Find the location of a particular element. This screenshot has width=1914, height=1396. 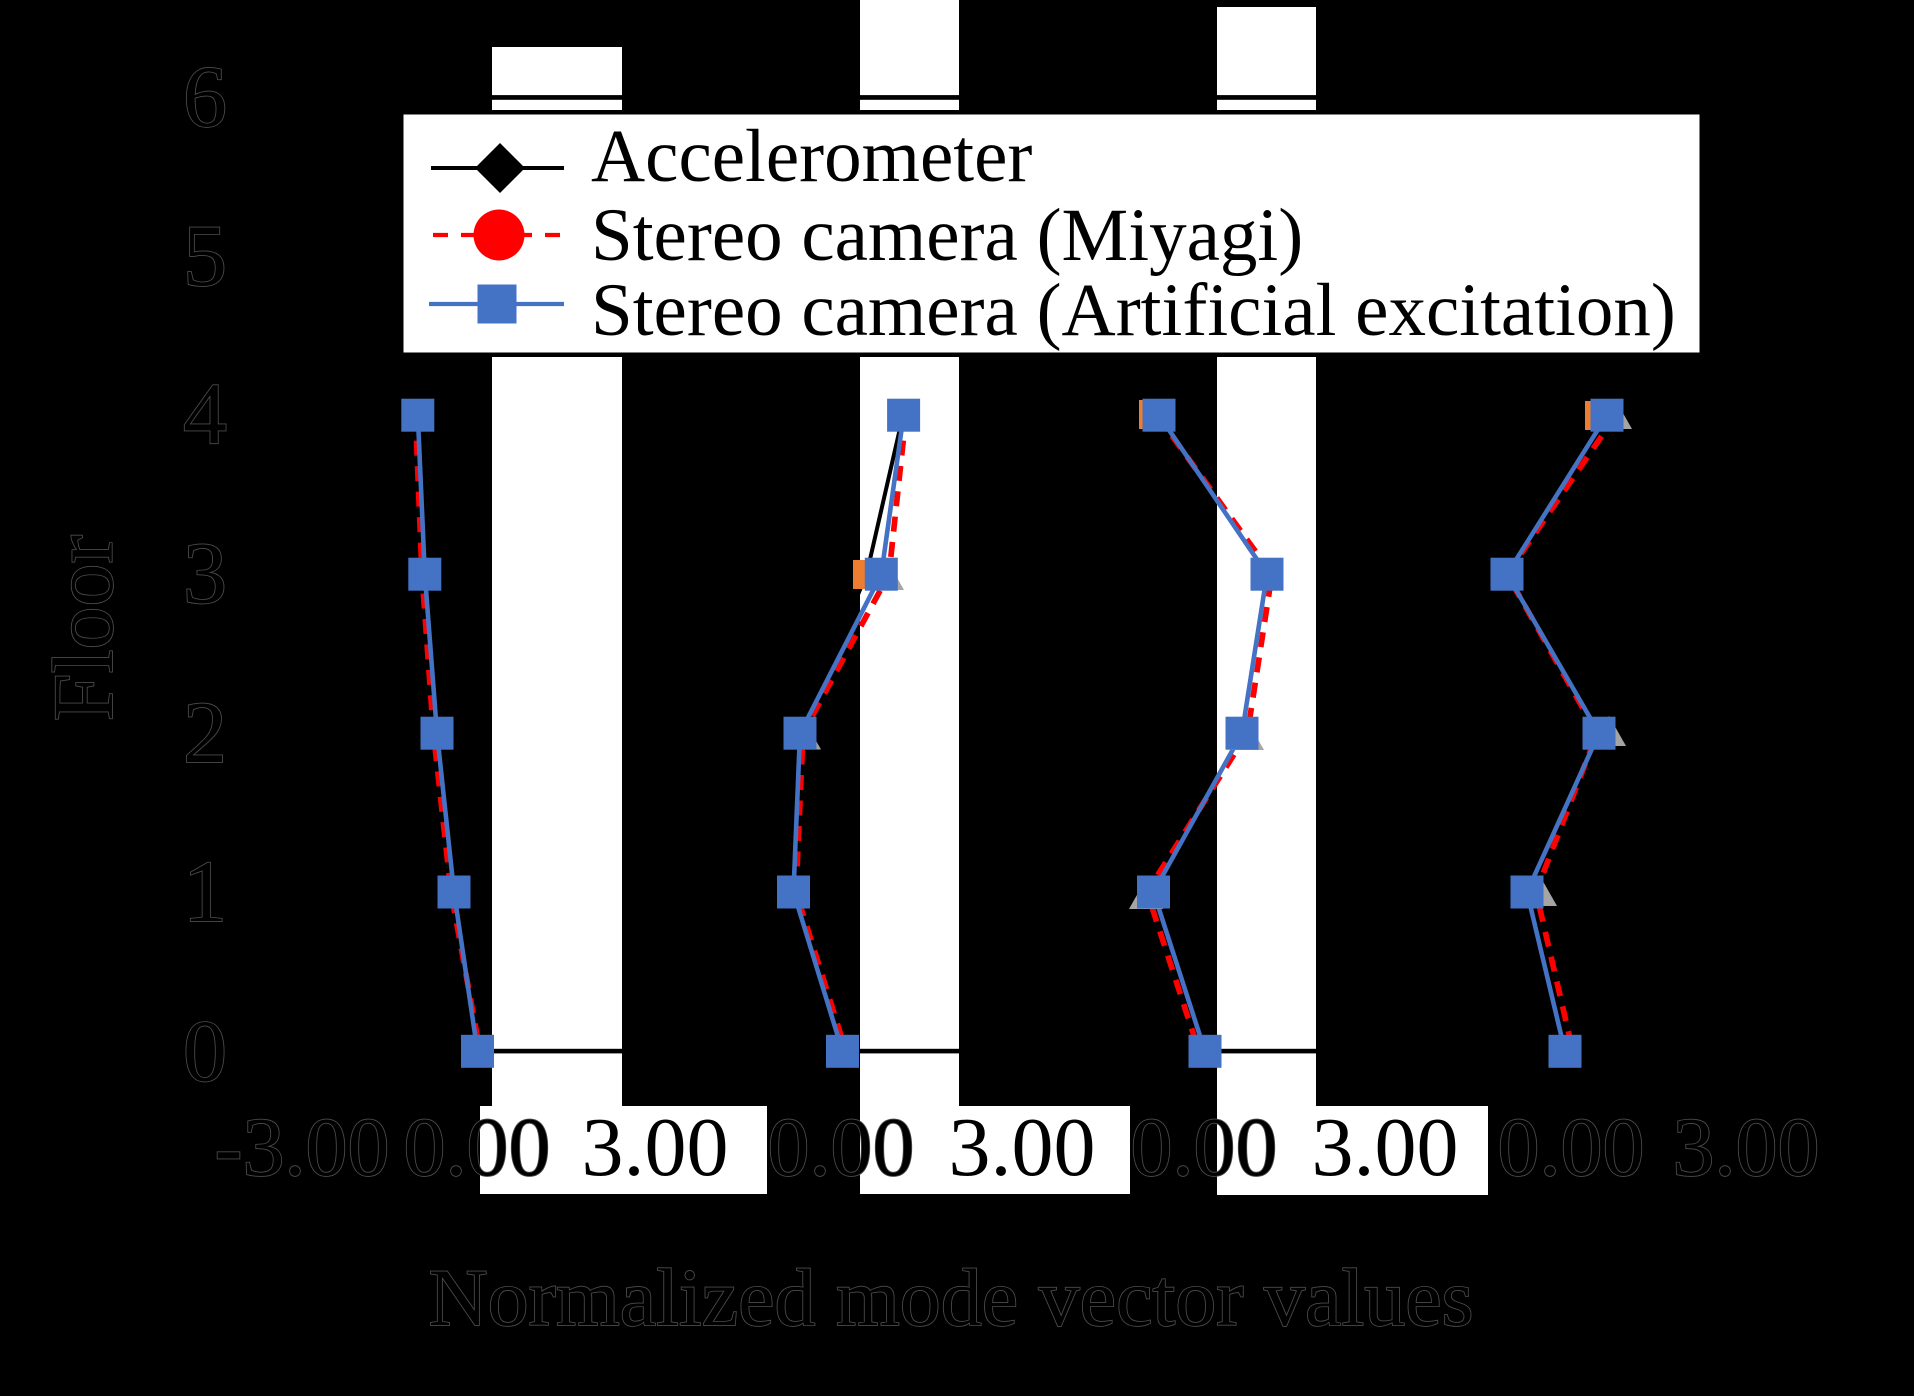

svg-text: Accelerometer is located at coordinates (811, 156).